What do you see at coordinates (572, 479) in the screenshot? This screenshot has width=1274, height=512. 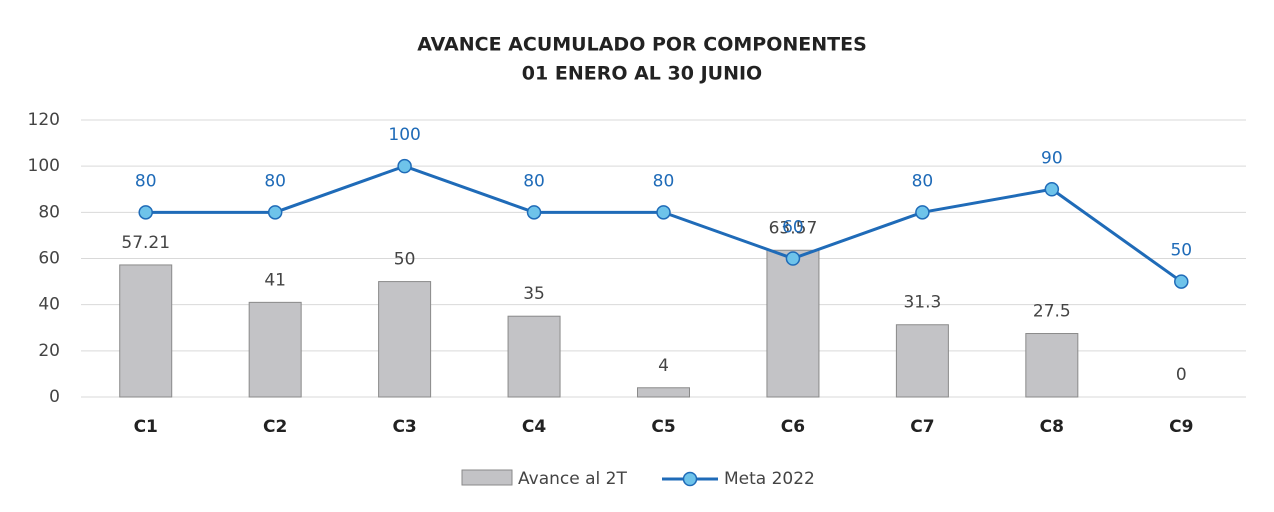 I see `legend-label: Avance al 2T` at bounding box center [572, 479].